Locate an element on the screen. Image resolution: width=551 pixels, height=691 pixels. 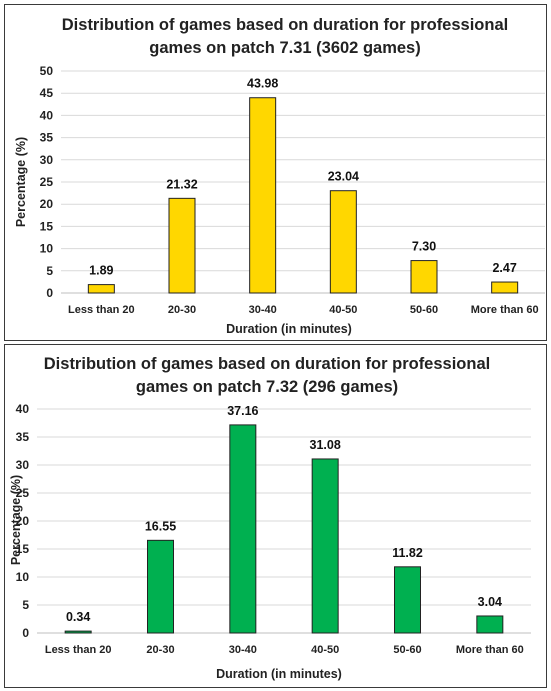
data-label: 37.16 is located at coordinates (242, 411).